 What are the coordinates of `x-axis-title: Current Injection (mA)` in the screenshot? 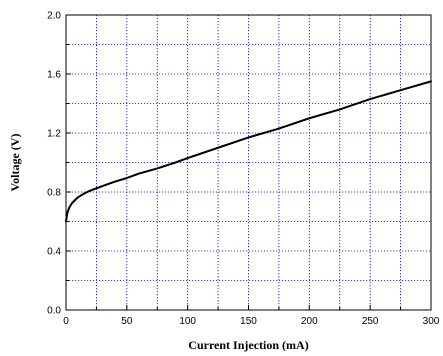 It's located at (248, 345).